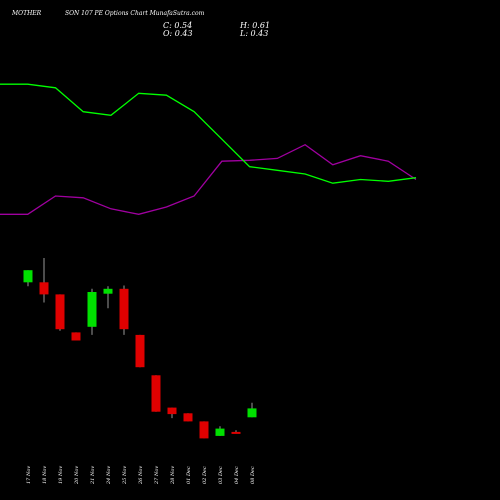 Image resolution: width=500 pixels, height=500 pixels. Describe the element at coordinates (255, 25) in the screenshot. I see `high-value: H: 0.61` at that location.